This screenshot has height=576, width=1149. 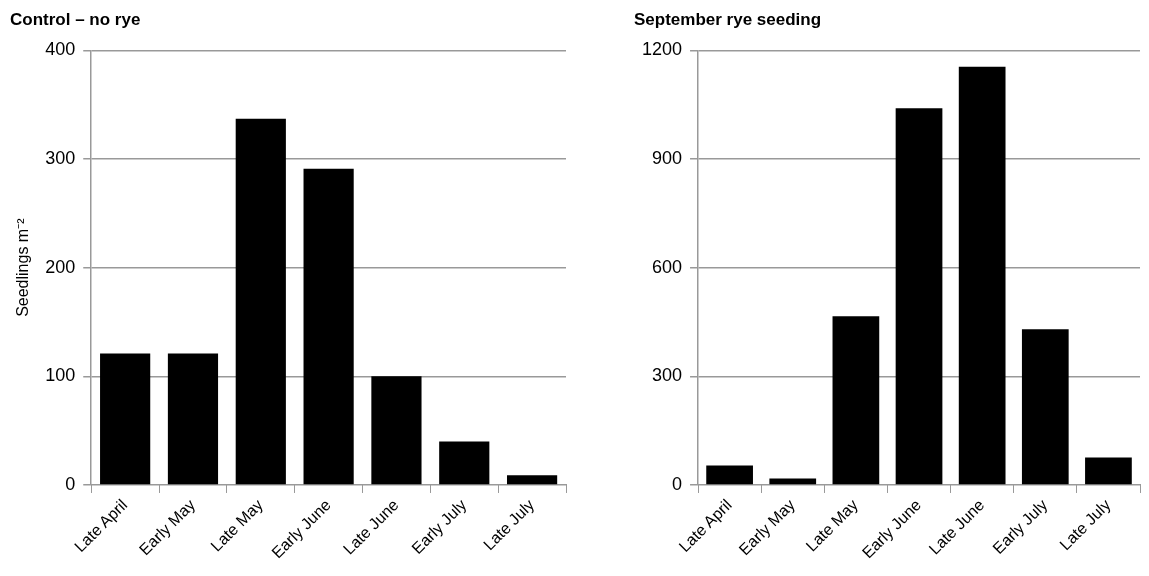 I want to click on y-tick-label: 1200, so click(x=662, y=49).